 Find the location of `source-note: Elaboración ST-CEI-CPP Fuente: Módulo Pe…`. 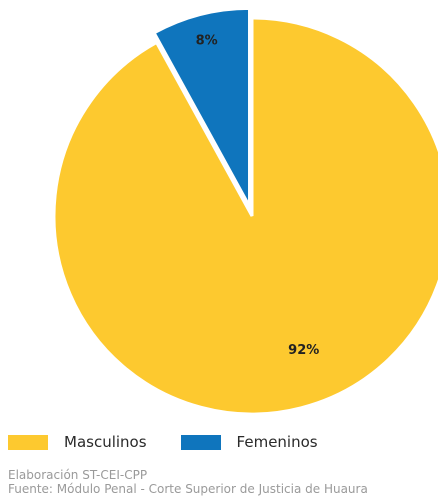

source-note: Elaboración ST-CEI-CPP Fuente: Módulo Pe… is located at coordinates (188, 482).